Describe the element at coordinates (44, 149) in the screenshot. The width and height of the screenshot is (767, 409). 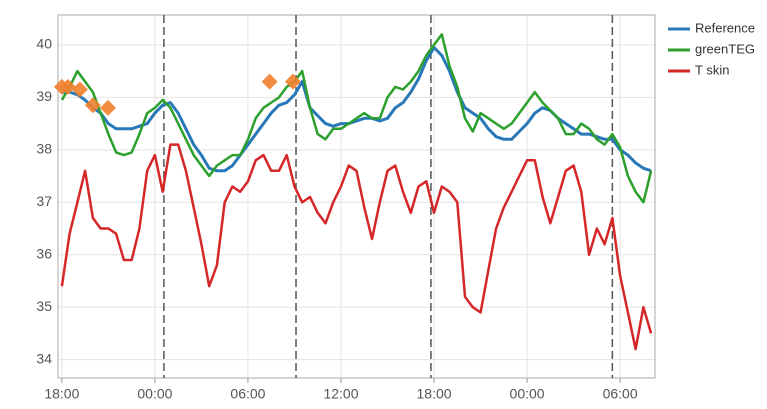
I see `y-tick-label: 38` at that location.